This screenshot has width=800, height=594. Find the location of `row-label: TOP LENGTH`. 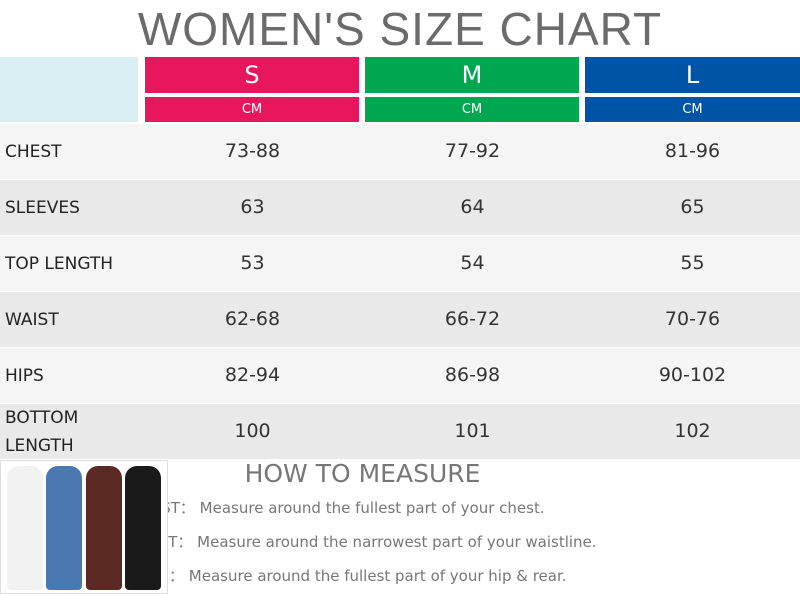

row-label: TOP LENGTH is located at coordinates (59, 263).